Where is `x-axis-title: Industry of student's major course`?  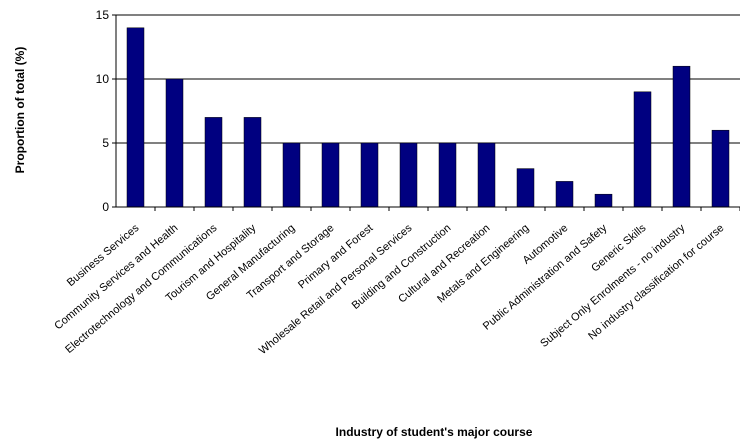 x-axis-title: Industry of student's major course is located at coordinates (434, 432).